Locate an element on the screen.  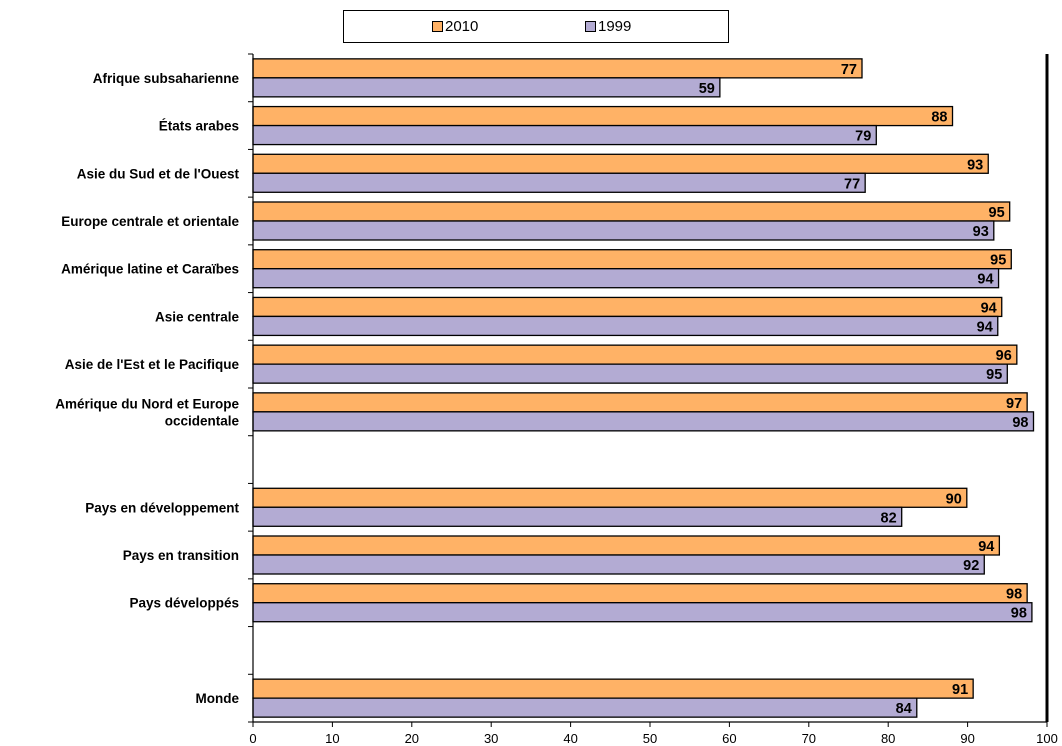
data-label-2010-13: 91 is located at coordinates (960, 690).